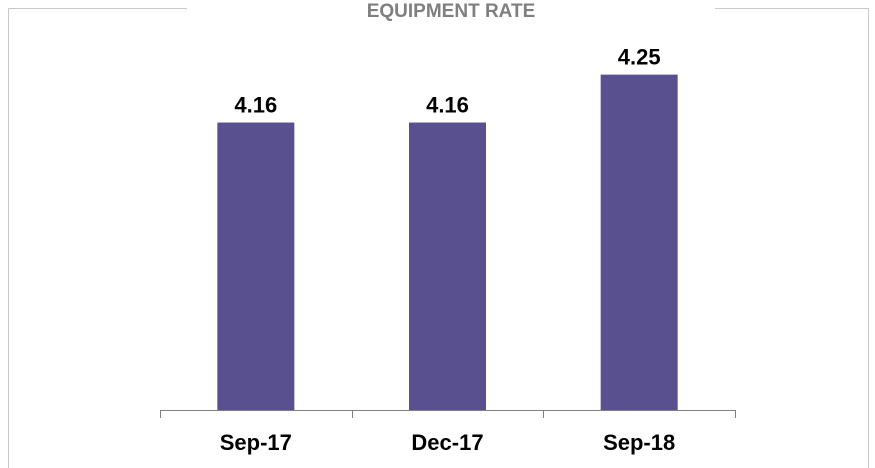 Image resolution: width=875 pixels, height=468 pixels. I want to click on x-tick-label: Sep-17, so click(256, 442).